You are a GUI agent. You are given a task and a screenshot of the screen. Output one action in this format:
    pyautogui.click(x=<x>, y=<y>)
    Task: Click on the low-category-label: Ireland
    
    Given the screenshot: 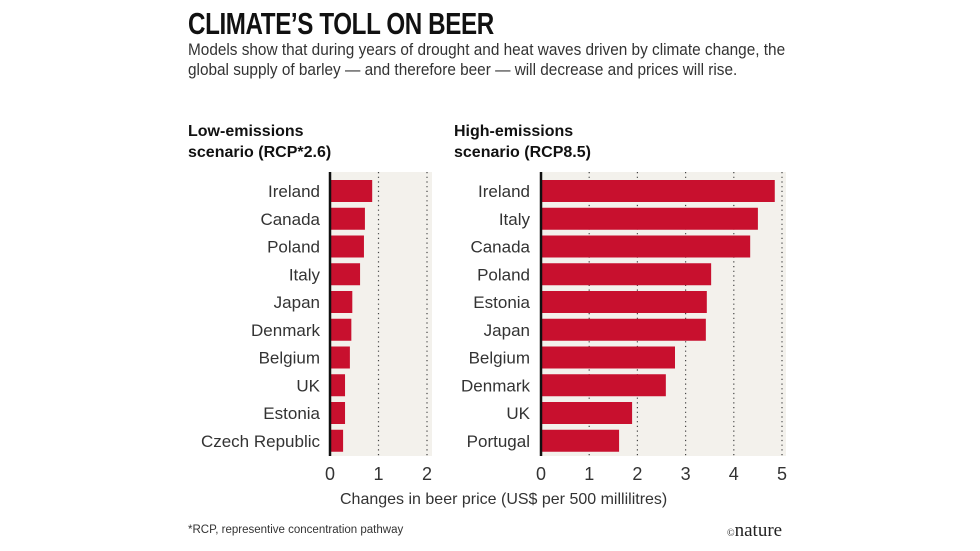 What is the action you would take?
    pyautogui.click(x=294, y=191)
    